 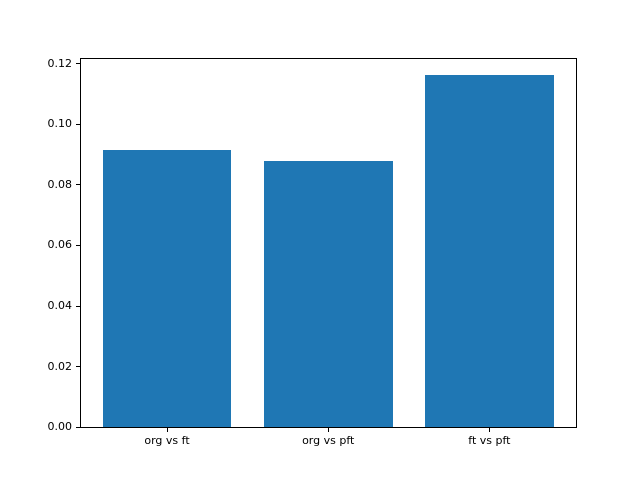 What do you see at coordinates (60, 63) in the screenshot?
I see `y-tick-label: 0.12` at bounding box center [60, 63].